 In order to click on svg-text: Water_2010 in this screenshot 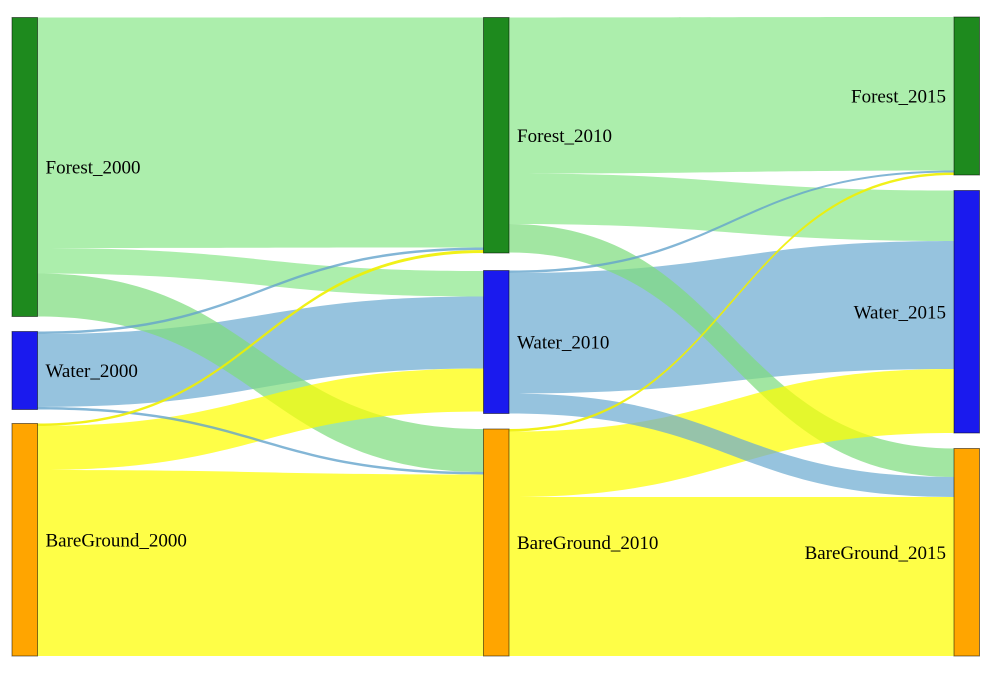, I will do `click(563, 343)`.